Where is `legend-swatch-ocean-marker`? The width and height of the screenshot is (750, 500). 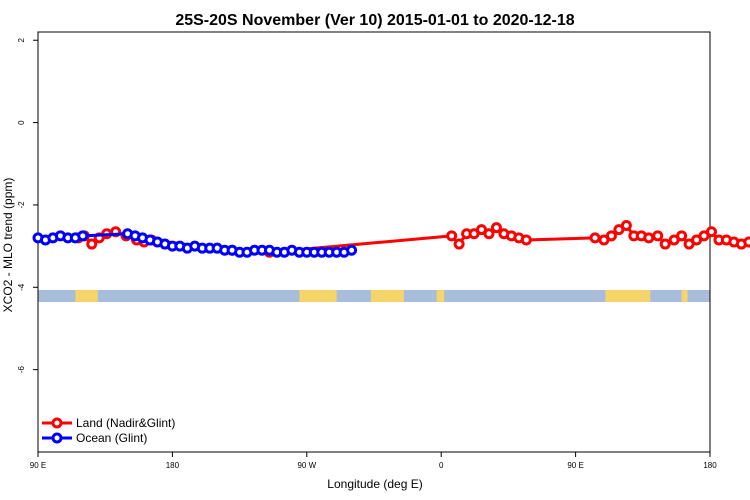 legend-swatch-ocean-marker is located at coordinates (57, 438).